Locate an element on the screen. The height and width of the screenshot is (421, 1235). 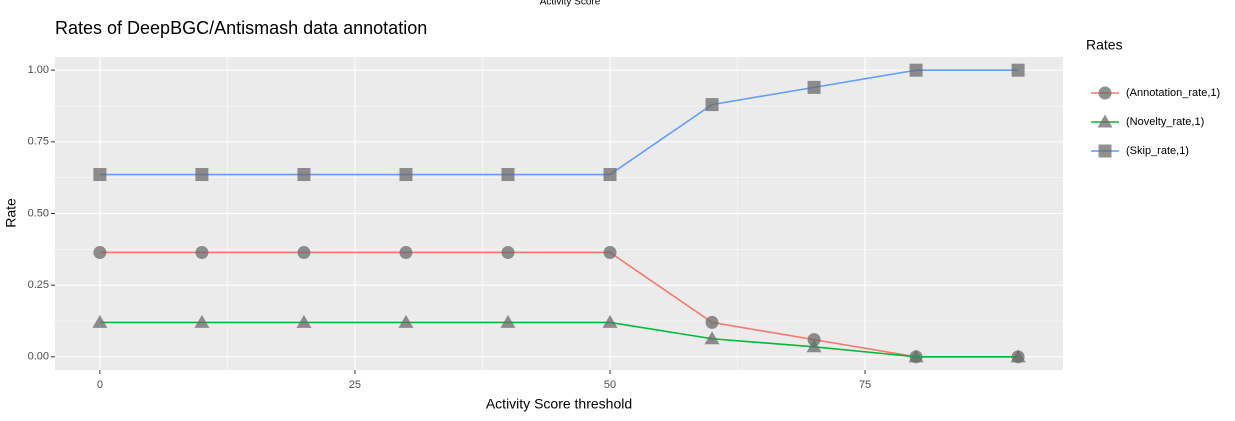
x-axis-label: Activity Score threshold is located at coordinates (559, 404).